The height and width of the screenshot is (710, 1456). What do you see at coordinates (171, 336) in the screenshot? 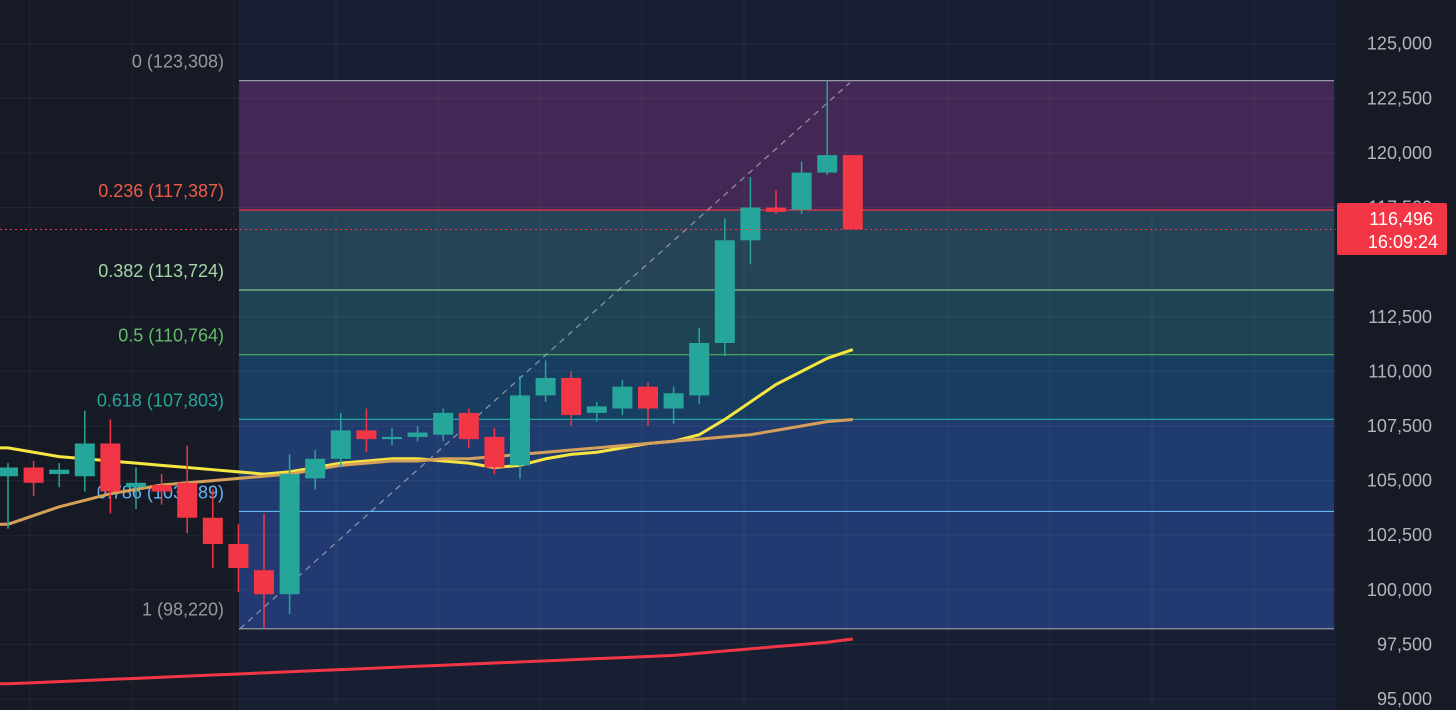
I see `fib-label-3: 0.5 (110,764)` at bounding box center [171, 336].